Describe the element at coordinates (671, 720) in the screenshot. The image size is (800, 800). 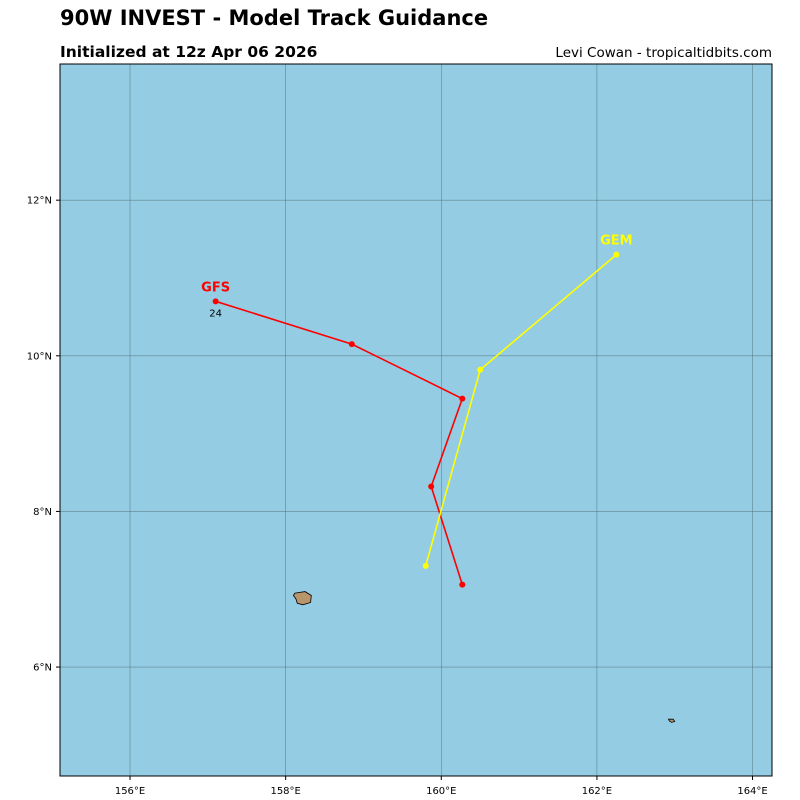
I see `island-kosrae` at that location.